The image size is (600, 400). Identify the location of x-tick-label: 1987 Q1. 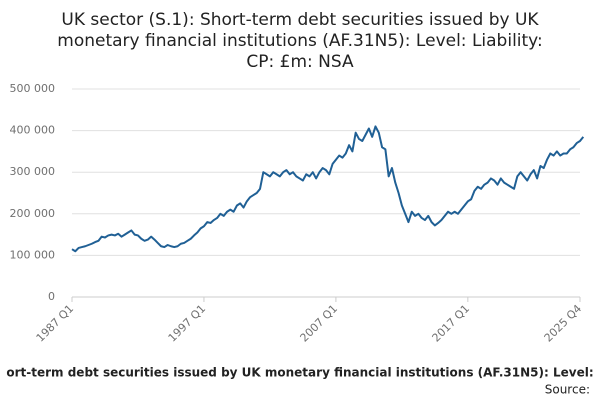
(55, 323).